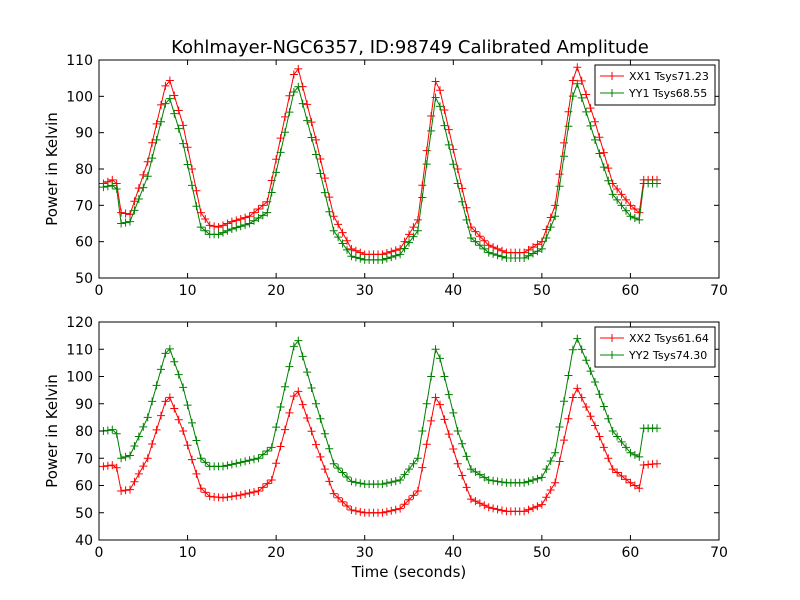 The width and height of the screenshot is (800, 600). What do you see at coordinates (79, 323) in the screenshot?
I see `y-tick-label: 120` at bounding box center [79, 323].